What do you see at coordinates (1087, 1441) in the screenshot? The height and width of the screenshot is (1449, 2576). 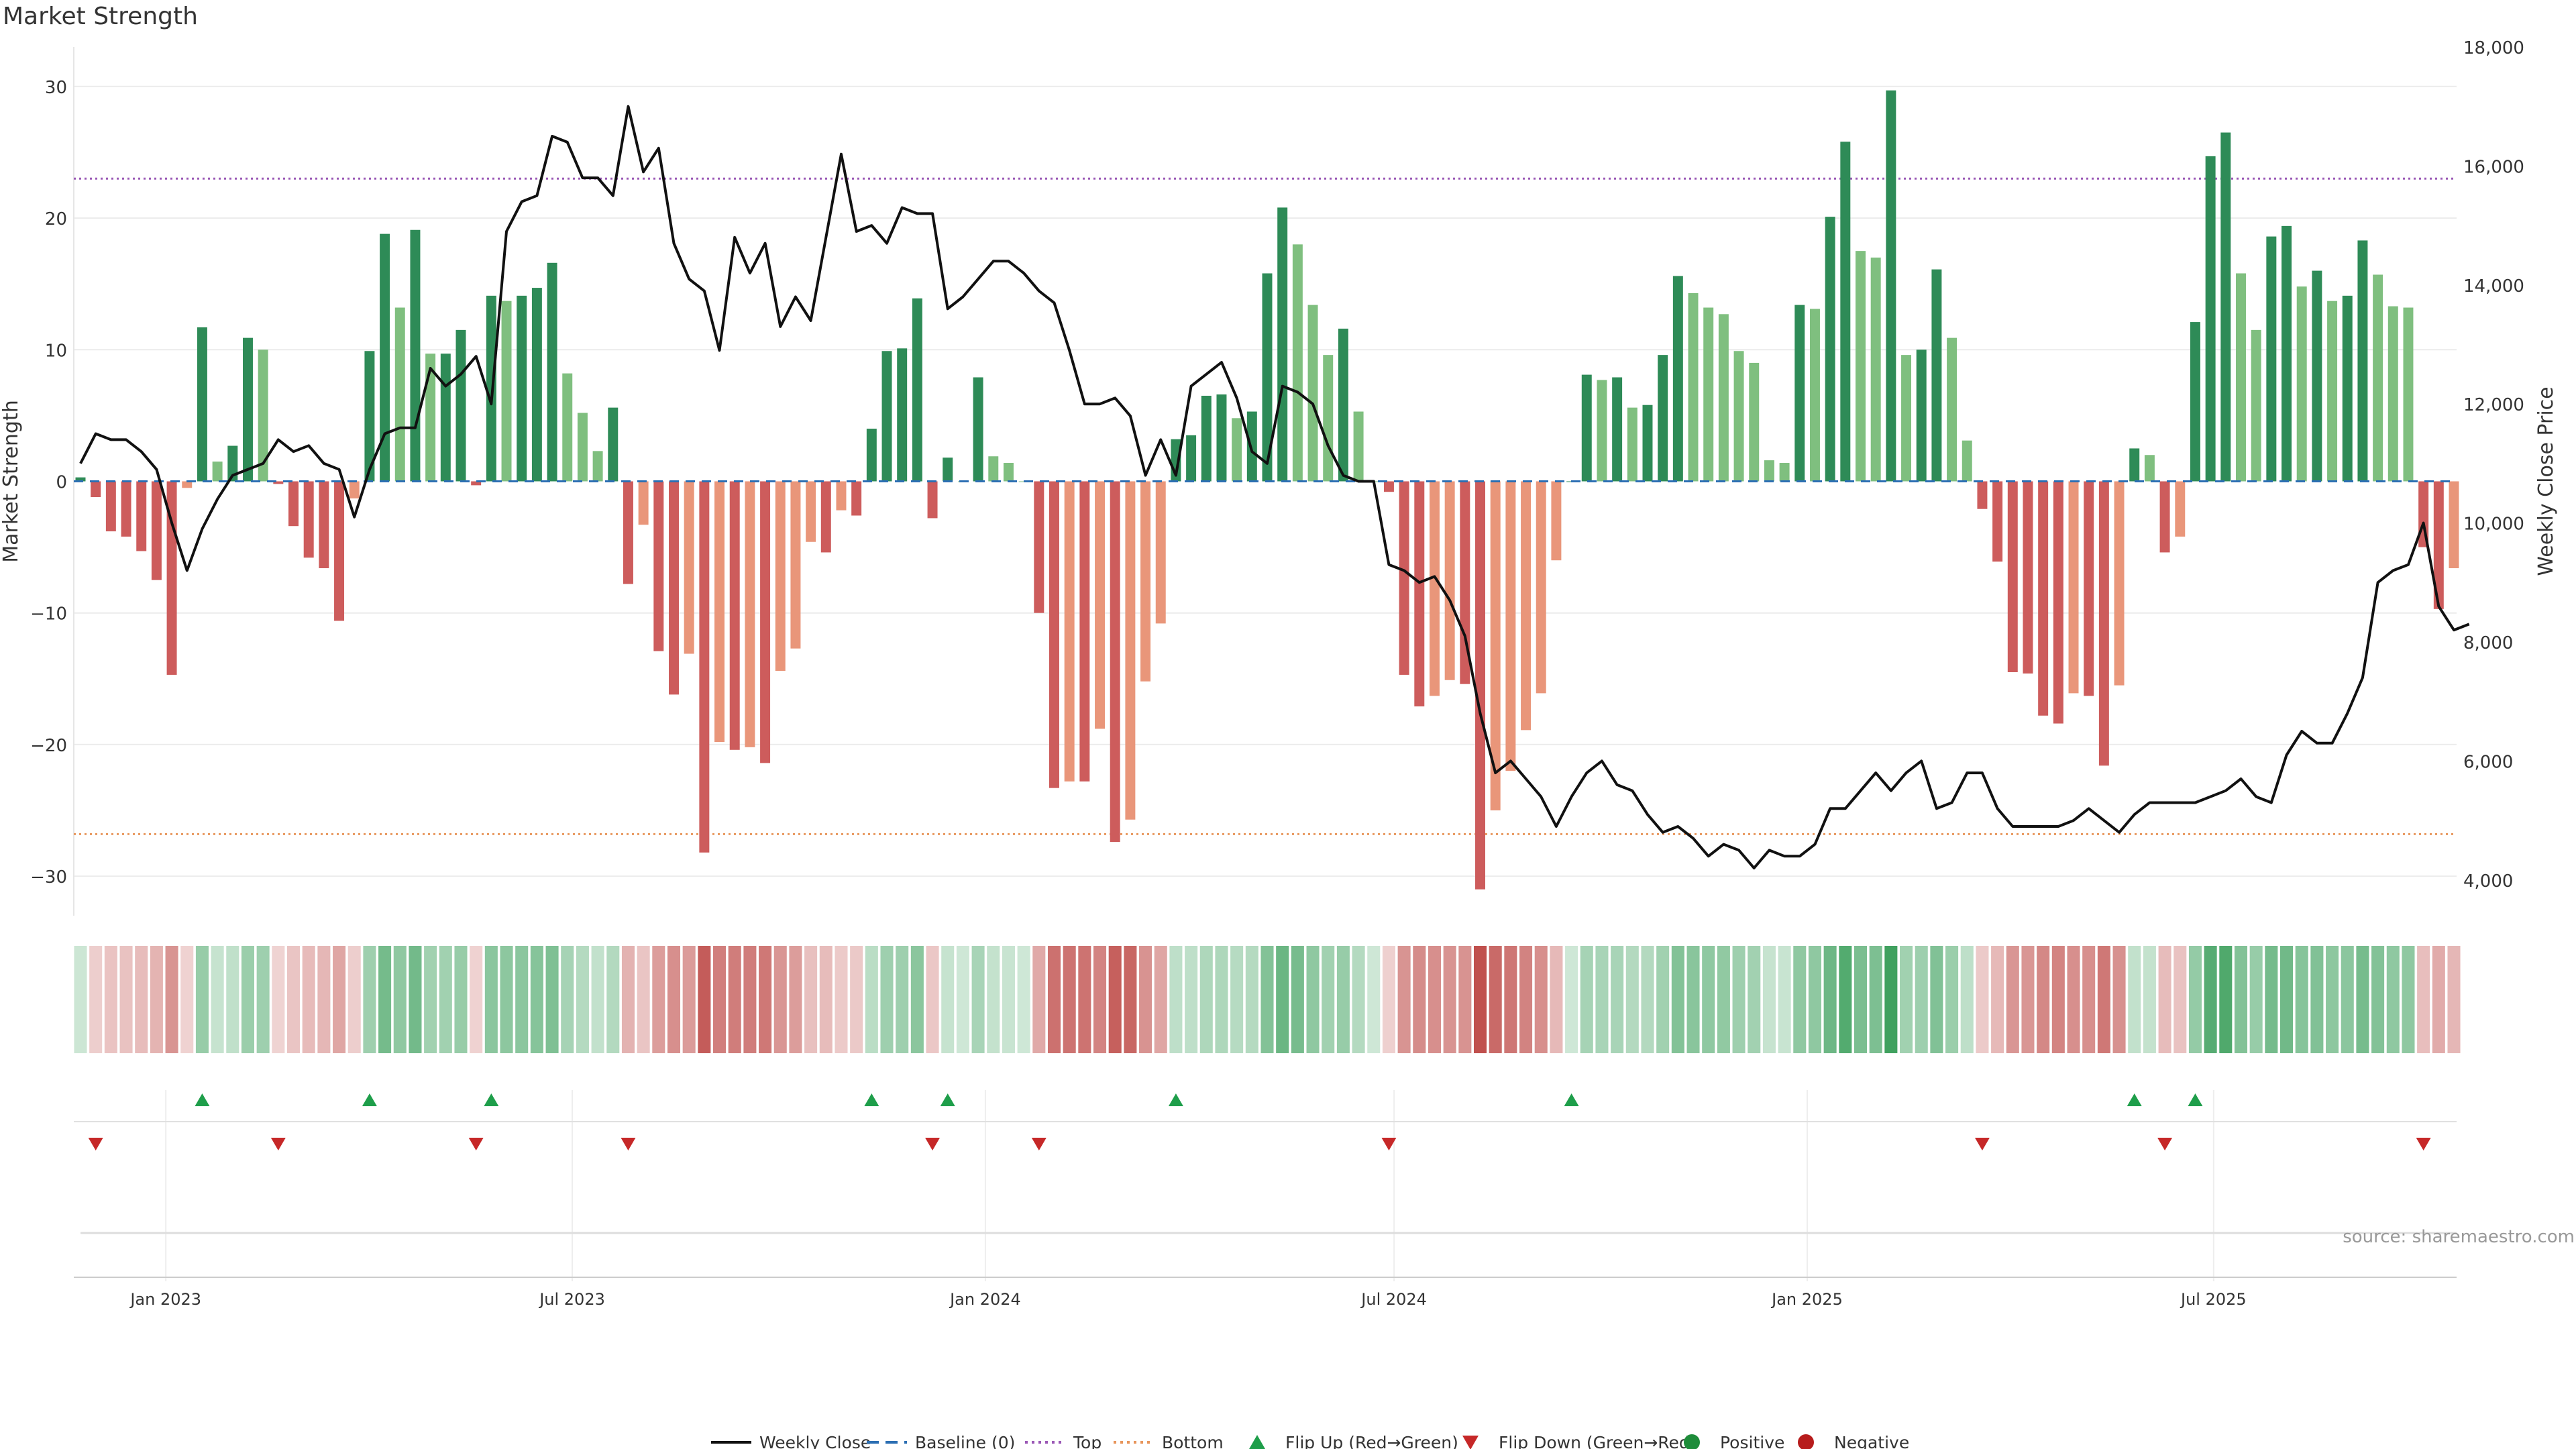 I see `legend-label: Top` at bounding box center [1087, 1441].